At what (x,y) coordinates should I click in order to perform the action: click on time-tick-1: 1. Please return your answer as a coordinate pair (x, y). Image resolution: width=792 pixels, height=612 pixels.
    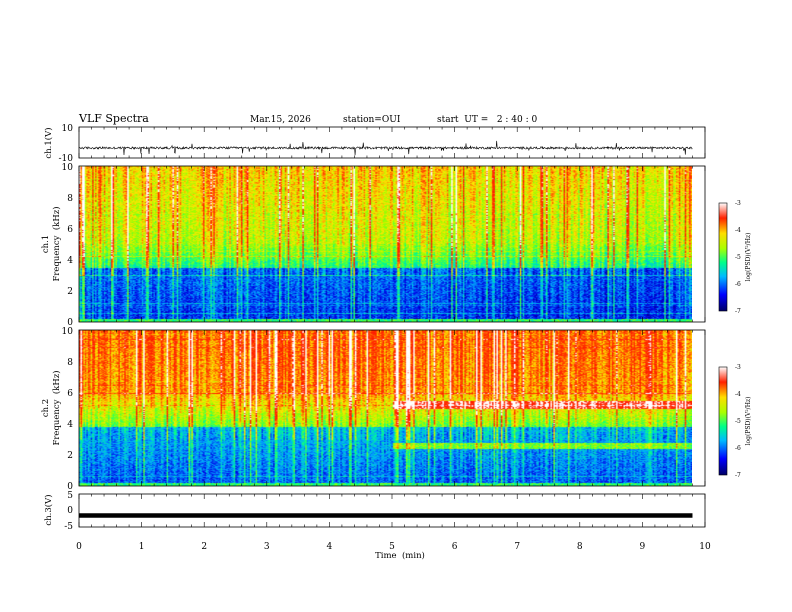
    Looking at the image, I should click on (142, 547).